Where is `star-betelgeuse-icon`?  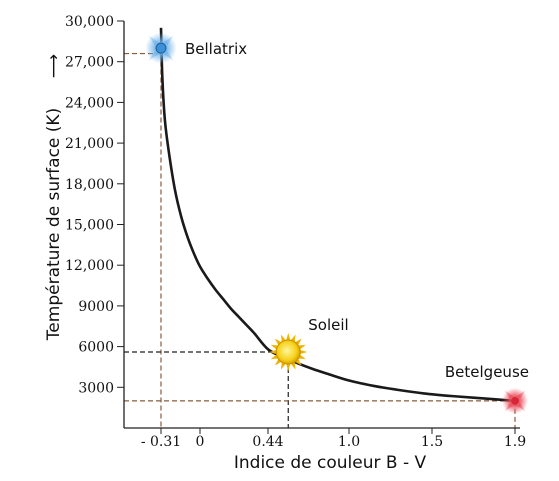 star-betelgeuse-icon is located at coordinates (515, 400).